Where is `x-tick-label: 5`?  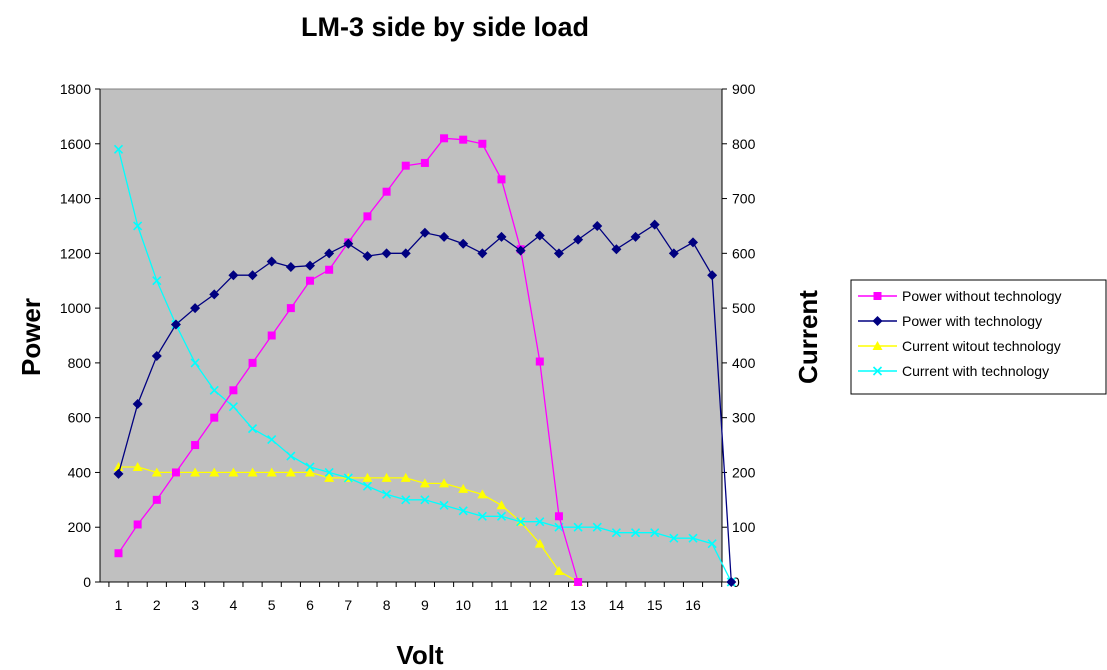
x-tick-label: 5 is located at coordinates (272, 605).